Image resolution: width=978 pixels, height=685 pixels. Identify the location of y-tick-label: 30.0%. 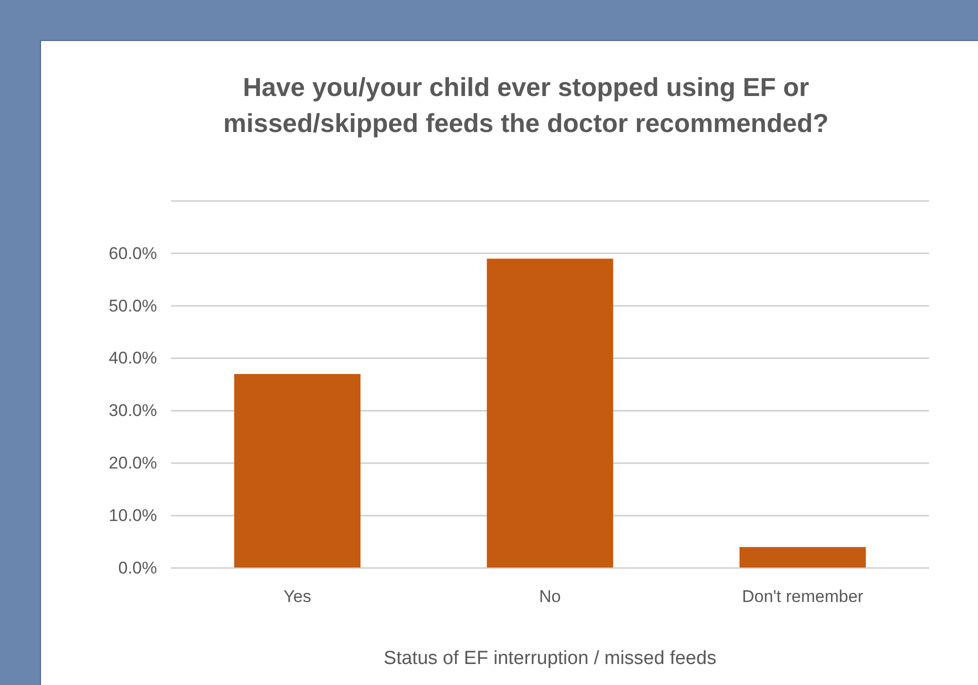
(132, 410).